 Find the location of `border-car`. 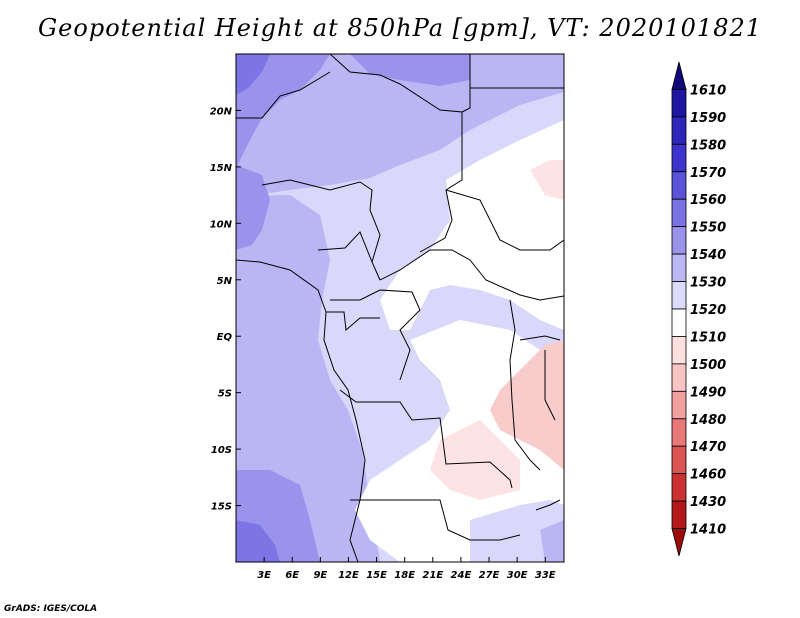

border-car is located at coordinates (471, 275).